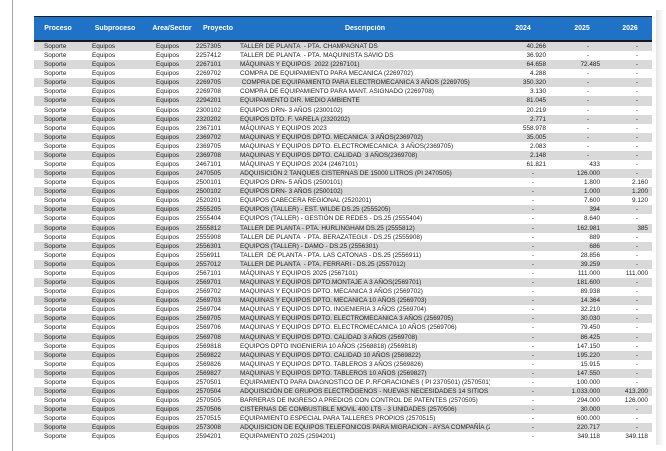  Describe the element at coordinates (208, 46) in the screenshot. I see `cell-proyecto: 2257305` at that location.